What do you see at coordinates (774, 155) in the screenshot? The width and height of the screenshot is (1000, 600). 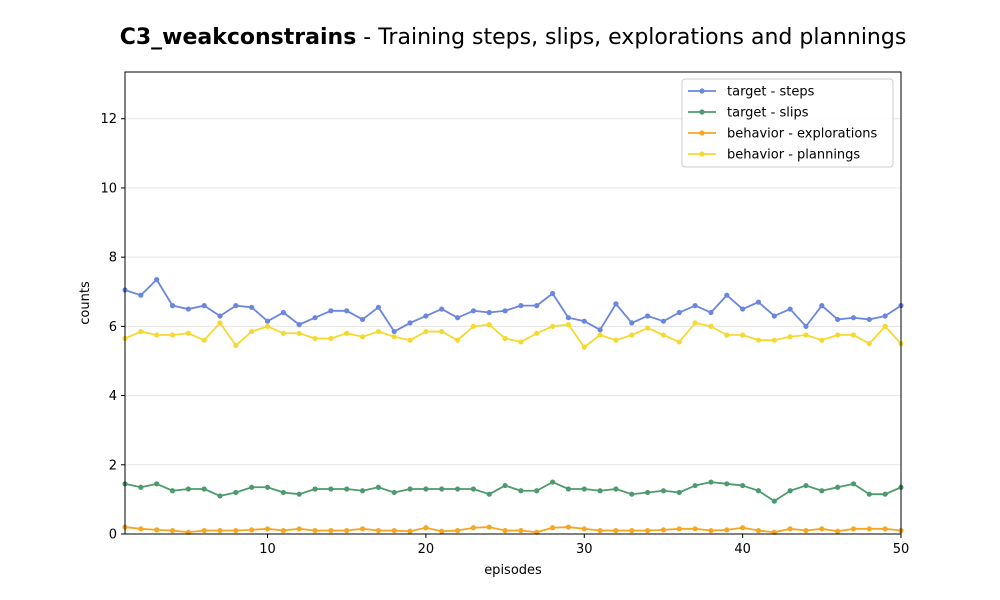 I see `legend-item: behavior - plannings` at bounding box center [774, 155].